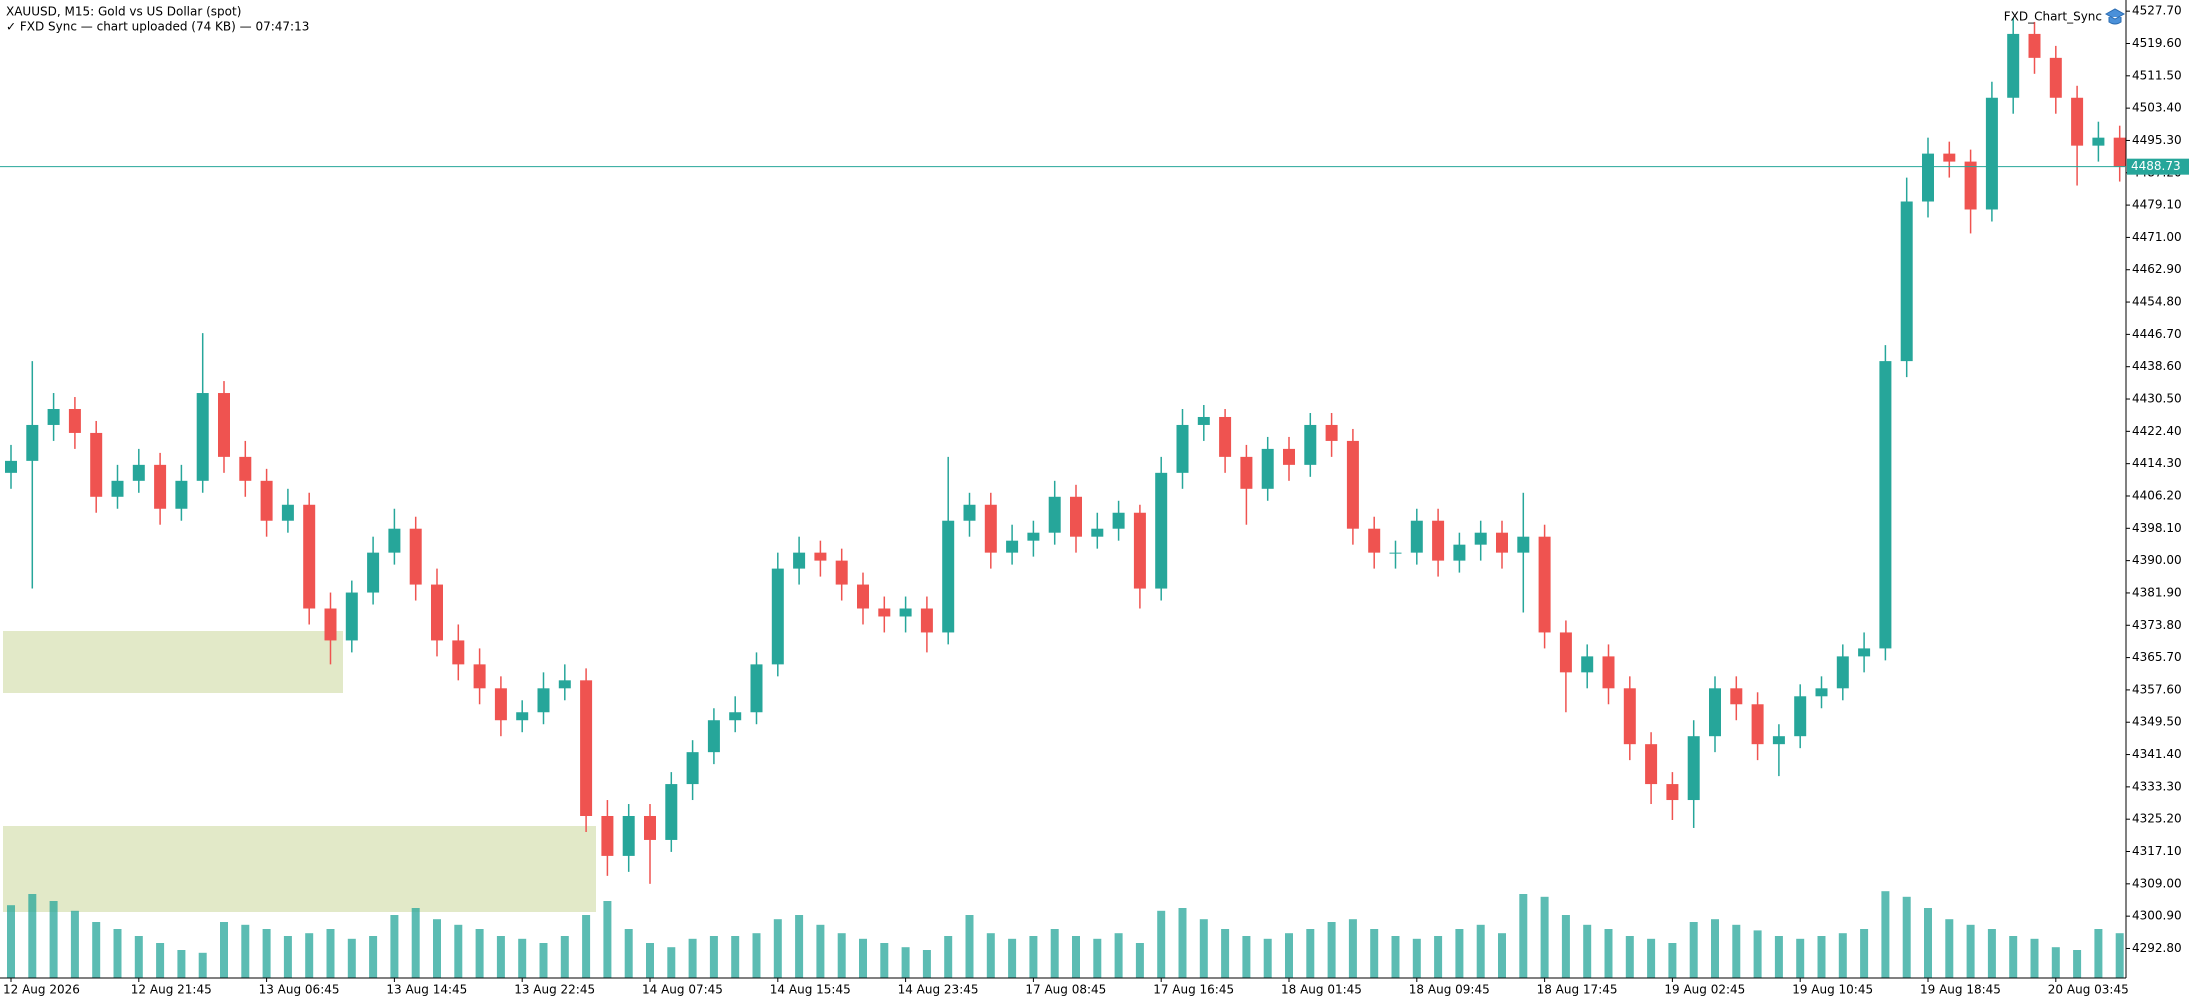  Describe the element at coordinates (2157, 366) in the screenshot. I see `y-tick-label: 4438.60` at that location.